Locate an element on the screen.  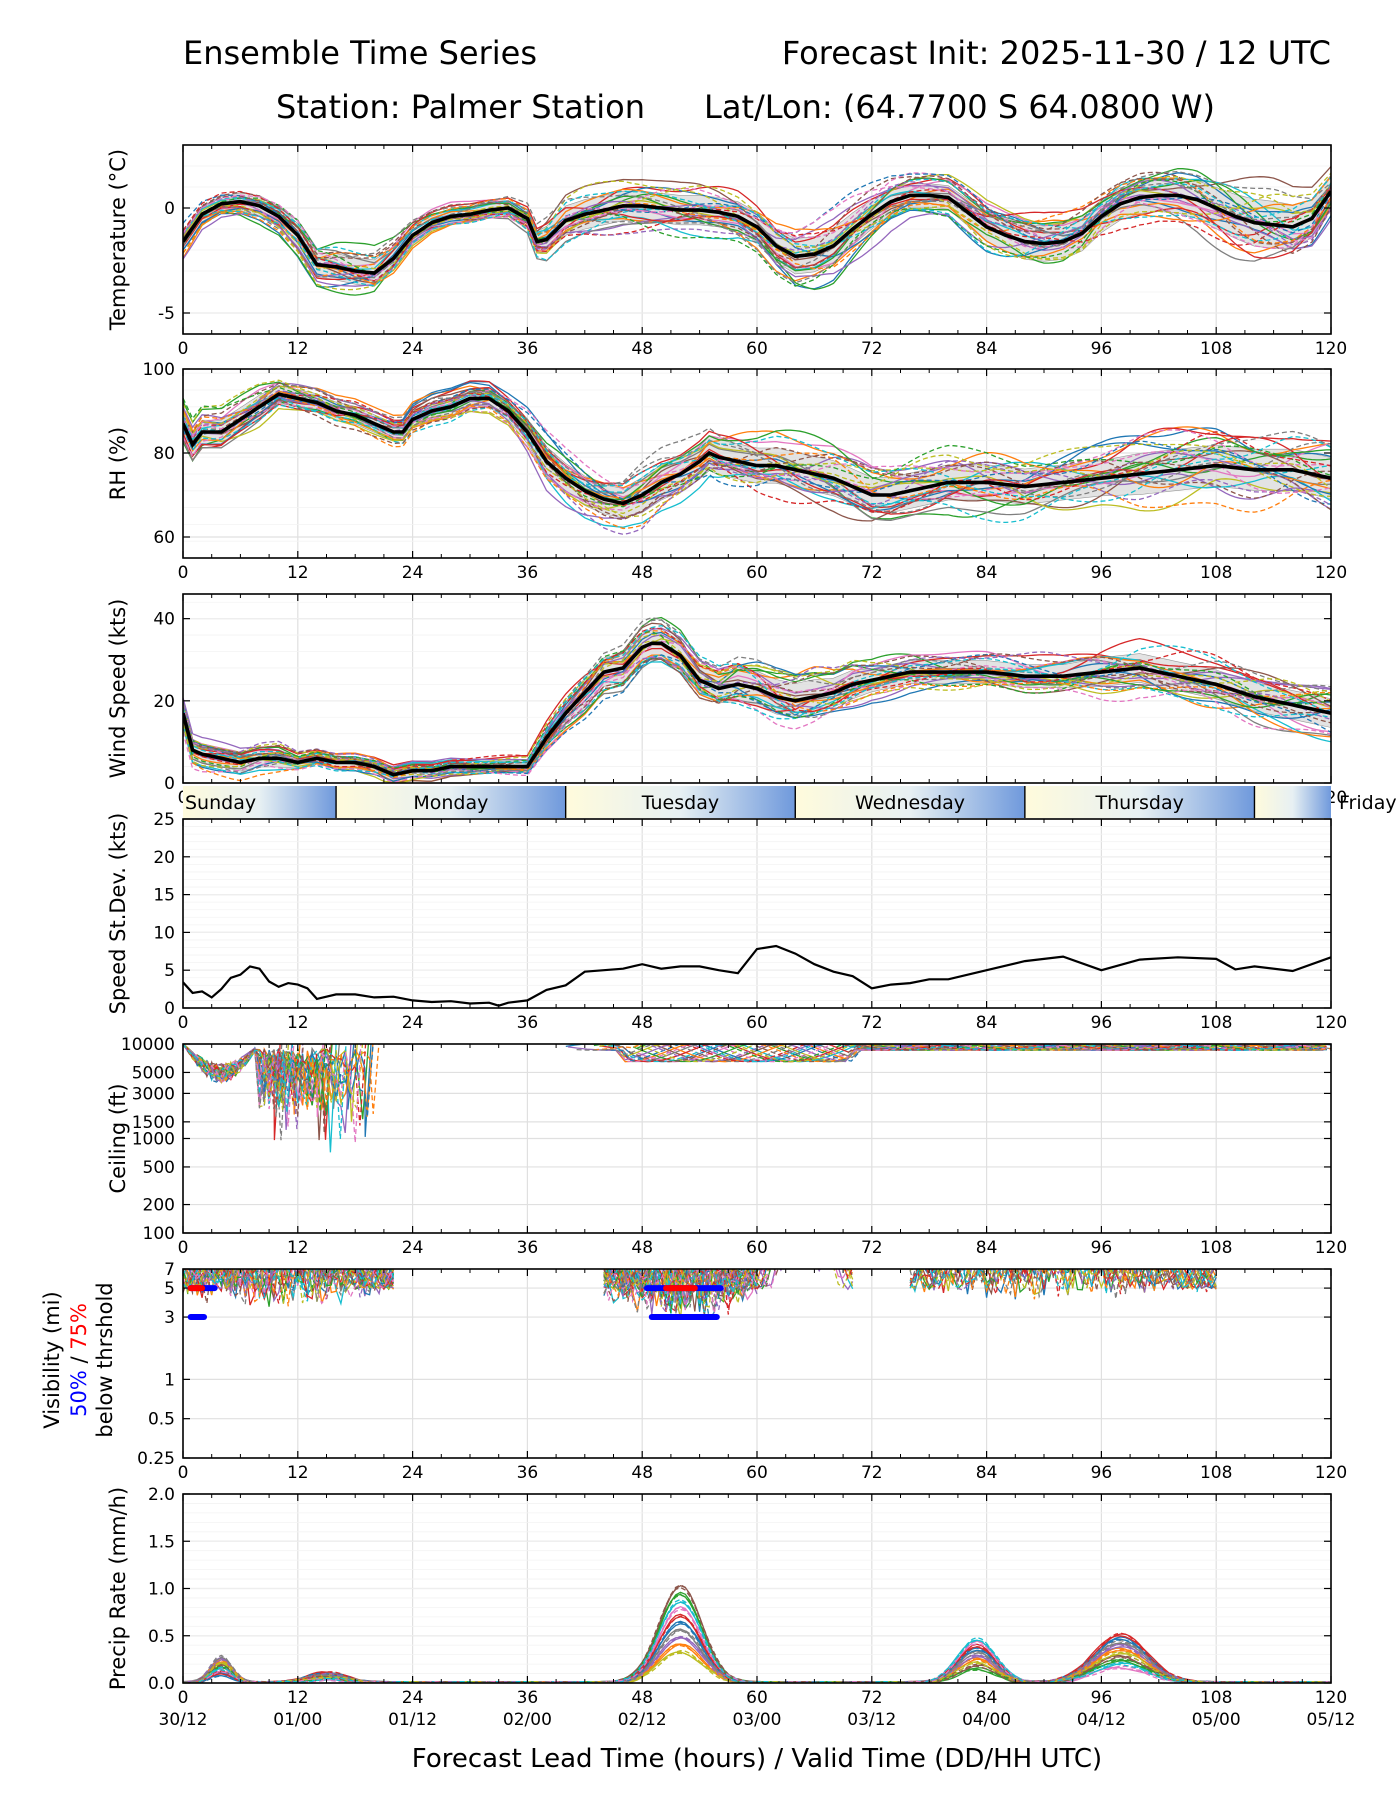
temperature-xtick-label: 60 is located at coordinates (757, 349).